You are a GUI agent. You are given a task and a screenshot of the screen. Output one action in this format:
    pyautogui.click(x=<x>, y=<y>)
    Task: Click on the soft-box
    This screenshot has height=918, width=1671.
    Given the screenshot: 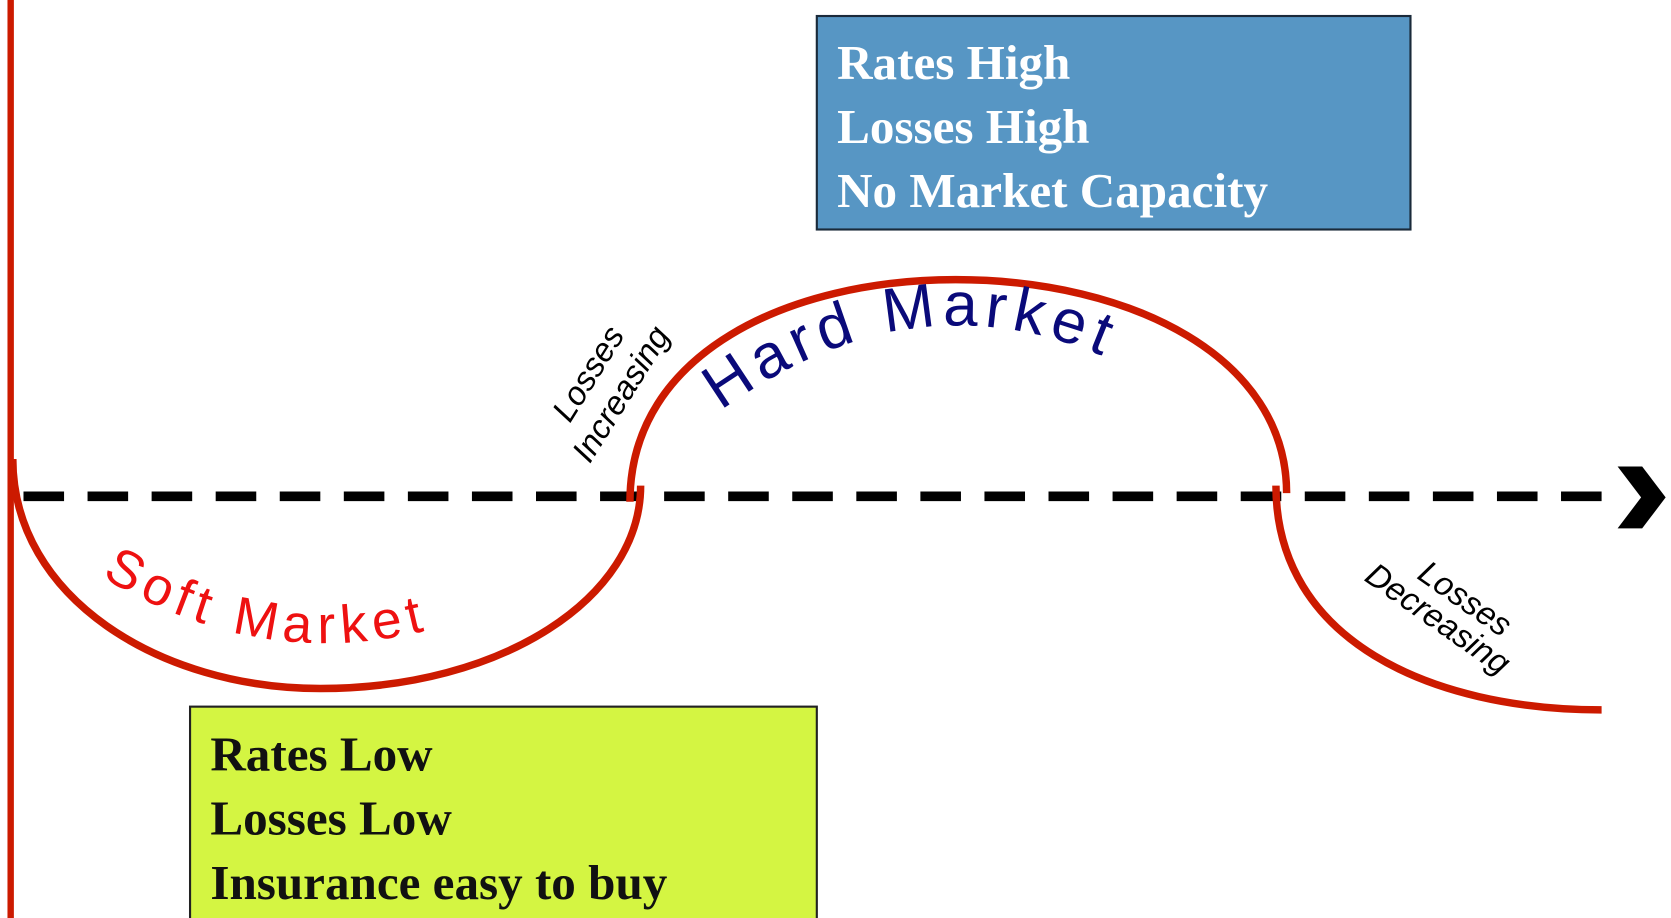 What is the action you would take?
    pyautogui.click(x=503, y=811)
    